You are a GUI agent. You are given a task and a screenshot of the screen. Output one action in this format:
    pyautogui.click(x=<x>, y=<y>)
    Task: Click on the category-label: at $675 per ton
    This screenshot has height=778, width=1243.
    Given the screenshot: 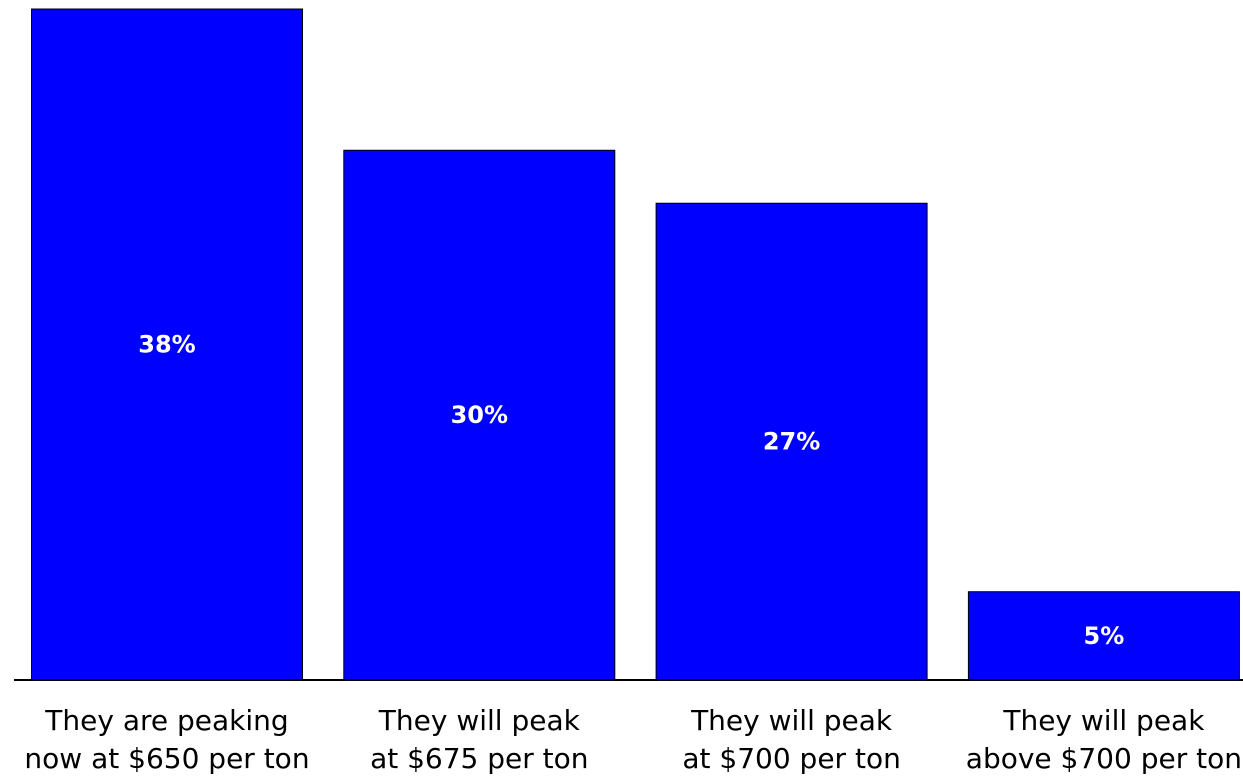 What is the action you would take?
    pyautogui.click(x=479, y=758)
    